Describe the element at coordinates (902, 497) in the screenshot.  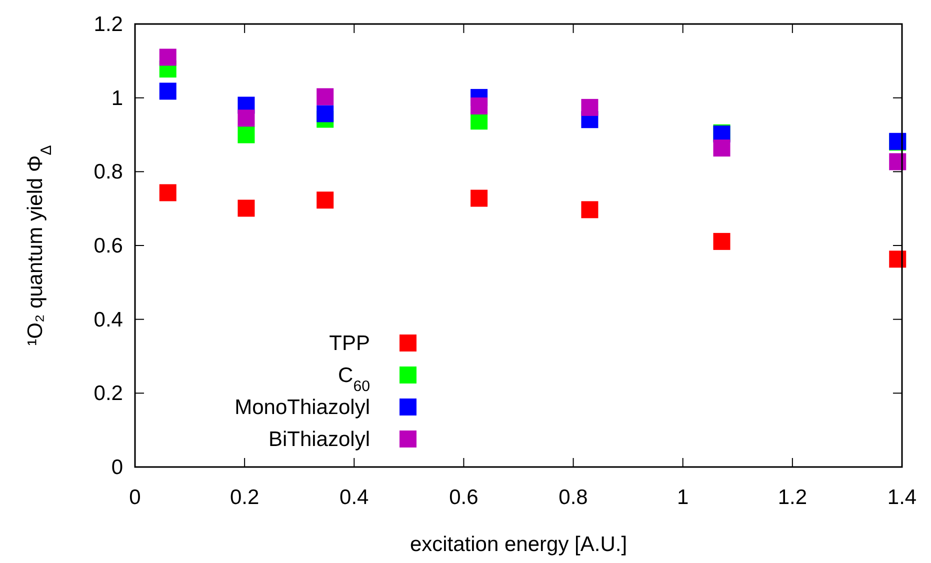
I see `x-tick-label: 1.4` at that location.